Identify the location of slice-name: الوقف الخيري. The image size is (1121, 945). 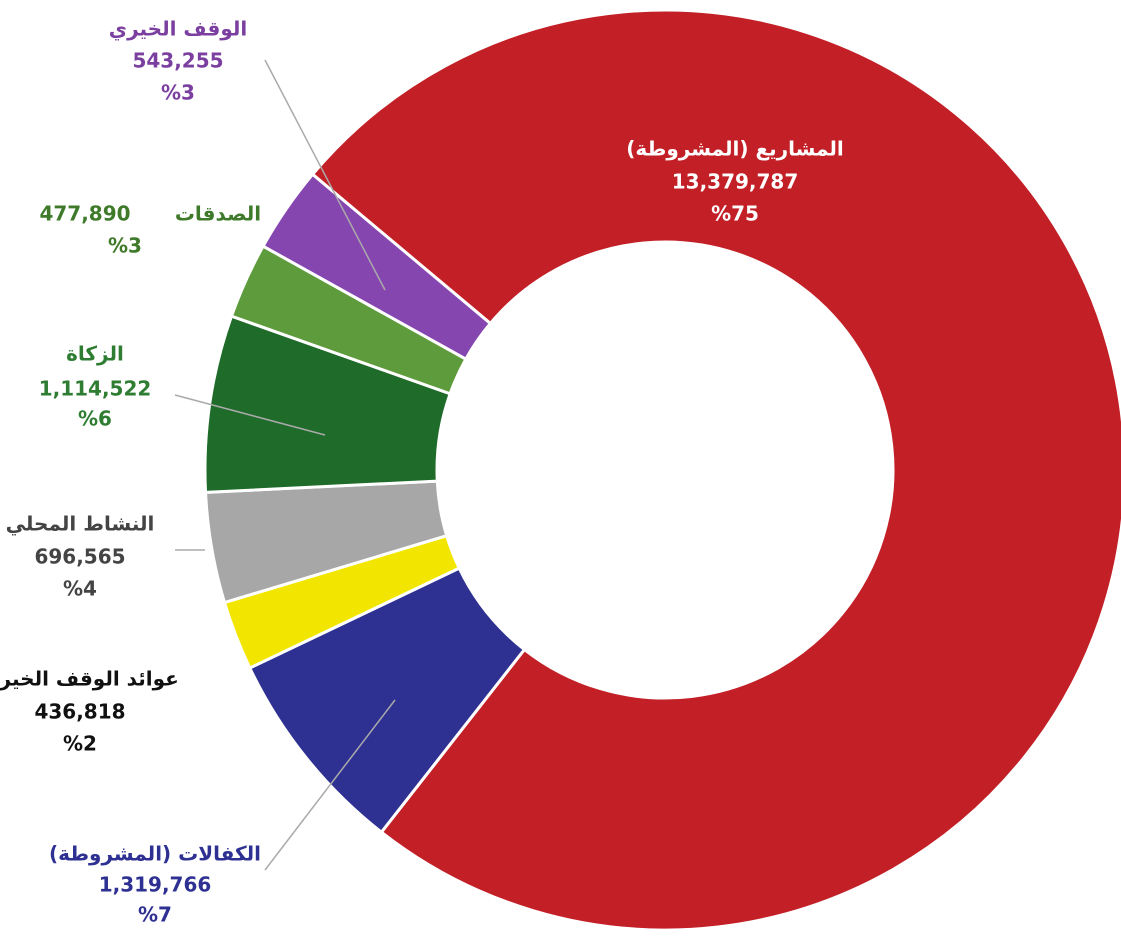
(178, 29).